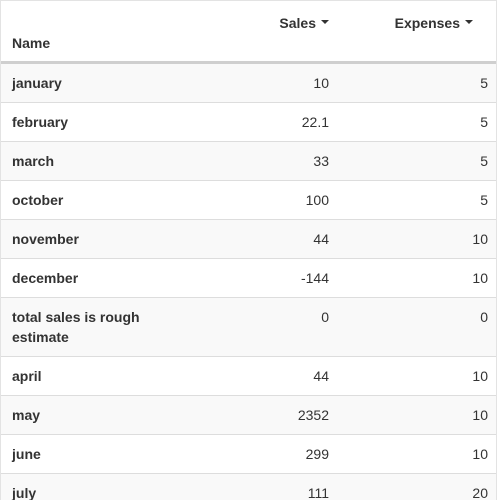 The height and width of the screenshot is (500, 500). I want to click on cell-name: march, so click(86, 161).